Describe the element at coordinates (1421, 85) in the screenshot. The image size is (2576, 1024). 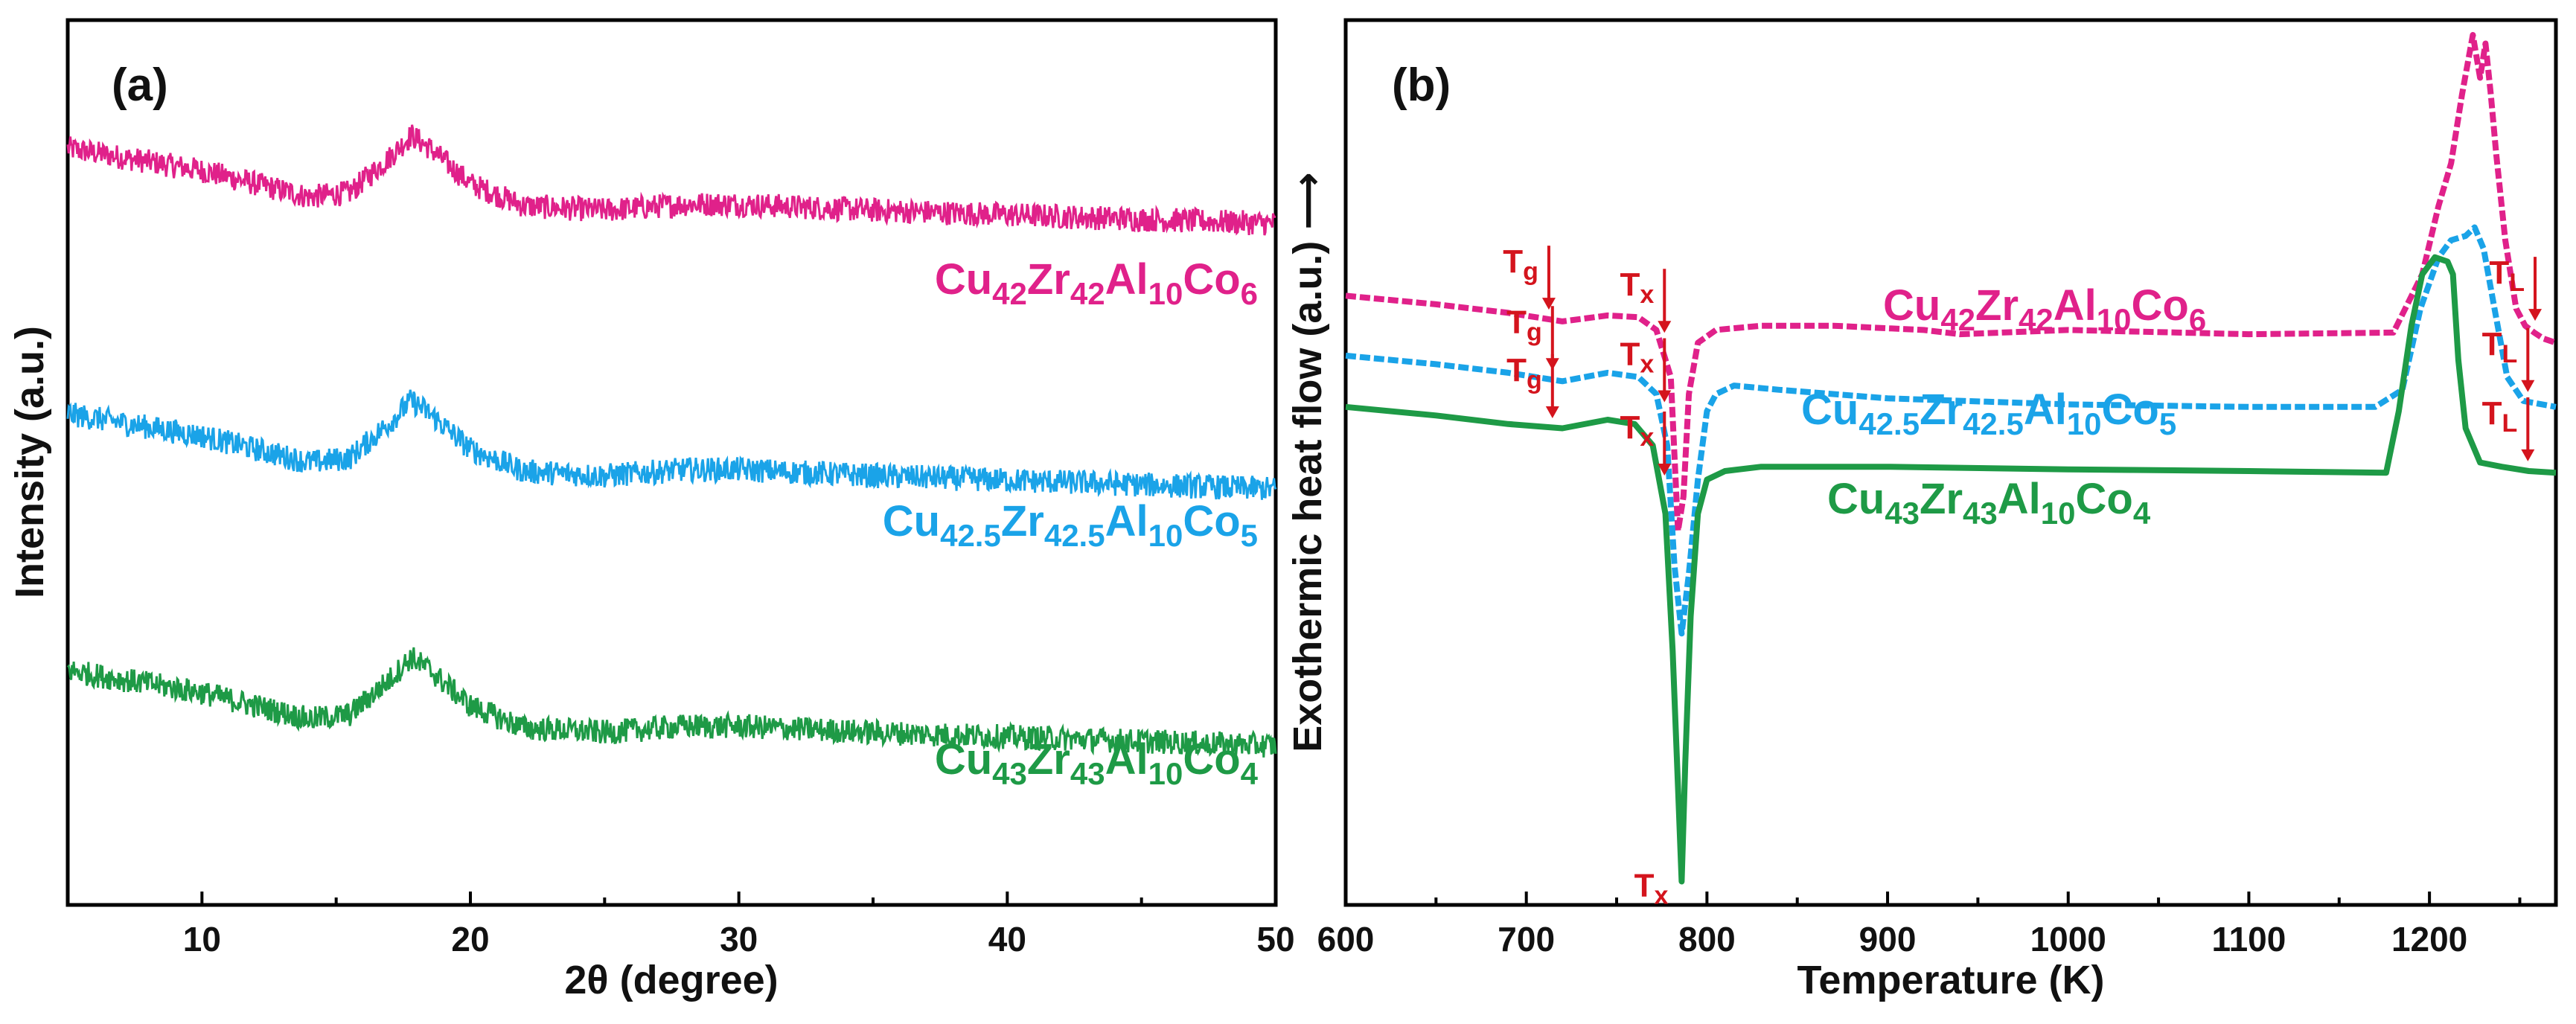
I see `panel-b-label: (b)` at that location.